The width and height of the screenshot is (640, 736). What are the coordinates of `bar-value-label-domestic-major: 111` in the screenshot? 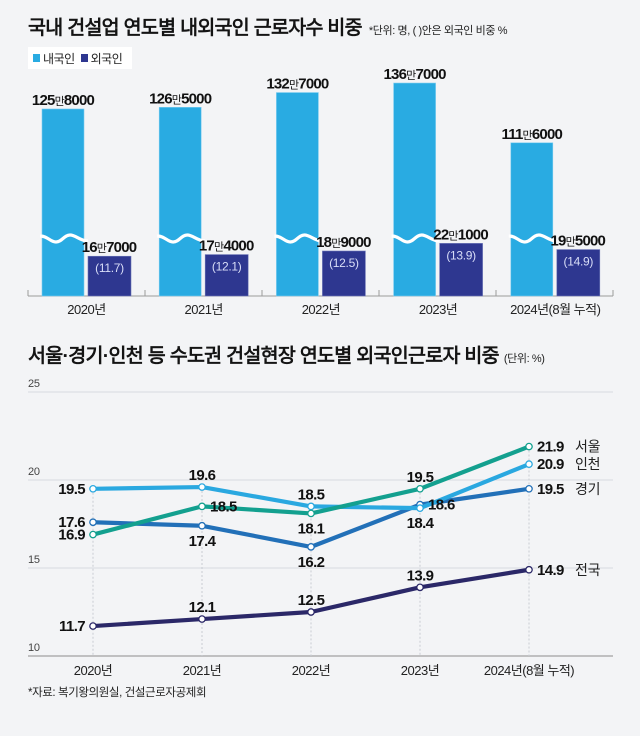 It's located at (512, 134).